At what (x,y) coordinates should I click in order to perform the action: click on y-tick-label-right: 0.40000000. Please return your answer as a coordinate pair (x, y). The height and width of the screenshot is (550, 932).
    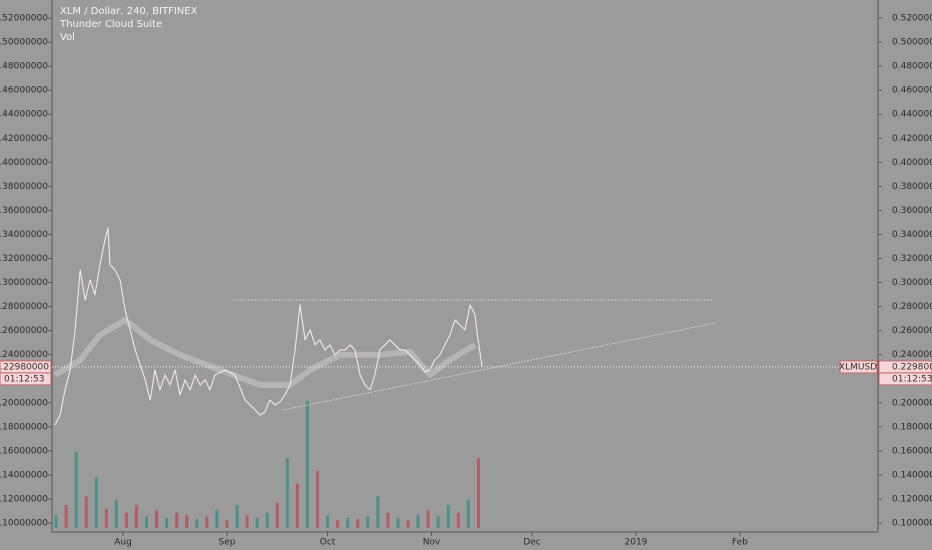
    Looking at the image, I should click on (912, 163).